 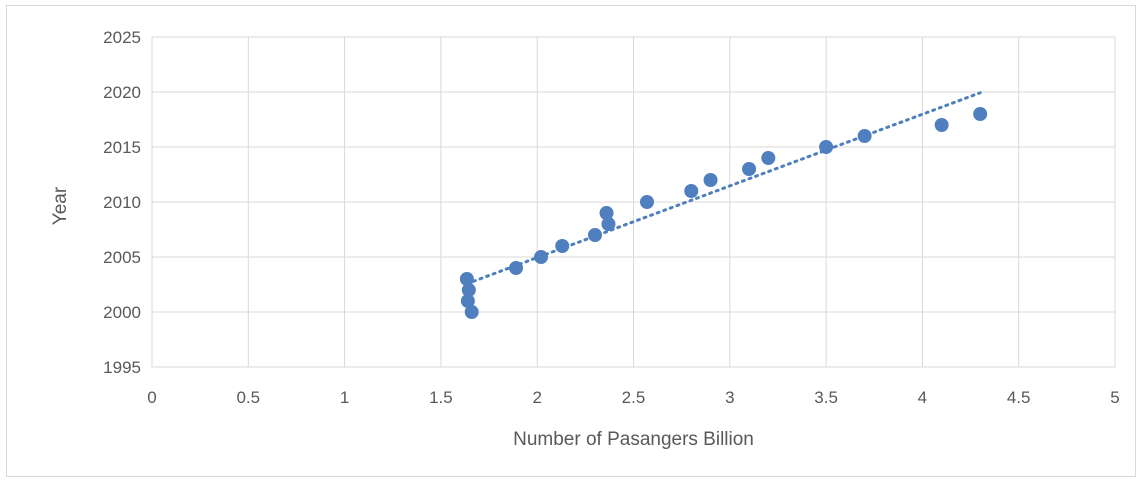 I want to click on x-tick-label: 3.5, so click(x=826, y=397).